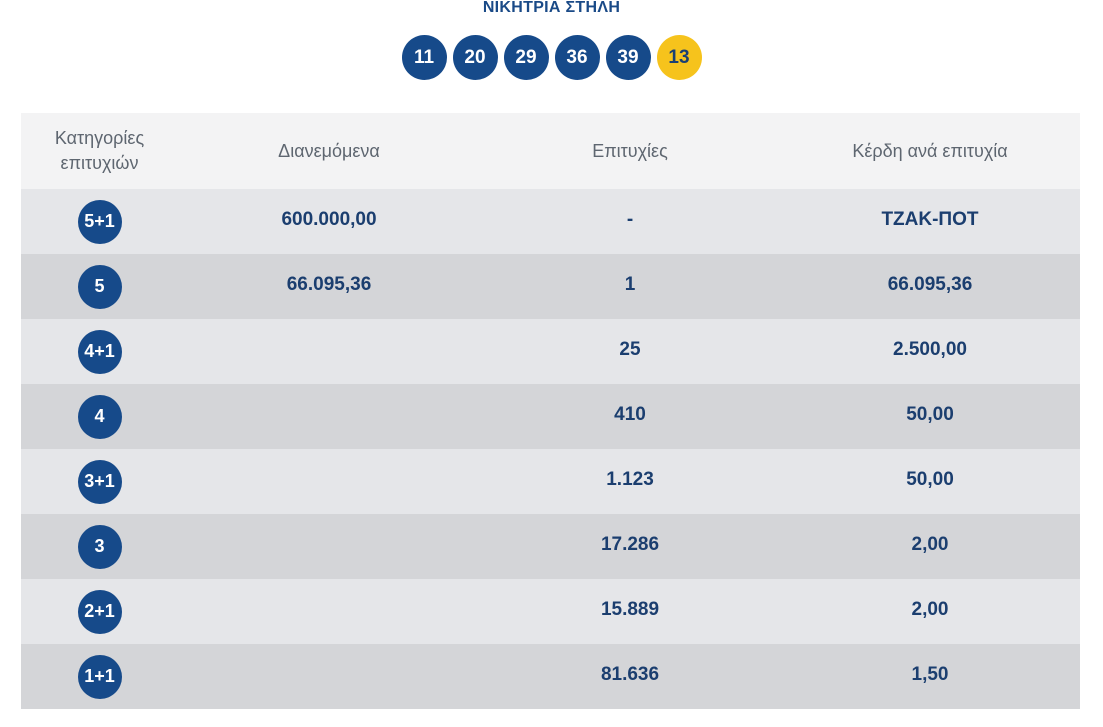 This screenshot has height=727, width=1103. What do you see at coordinates (526, 57) in the screenshot?
I see `winning-number-ball: 29` at bounding box center [526, 57].